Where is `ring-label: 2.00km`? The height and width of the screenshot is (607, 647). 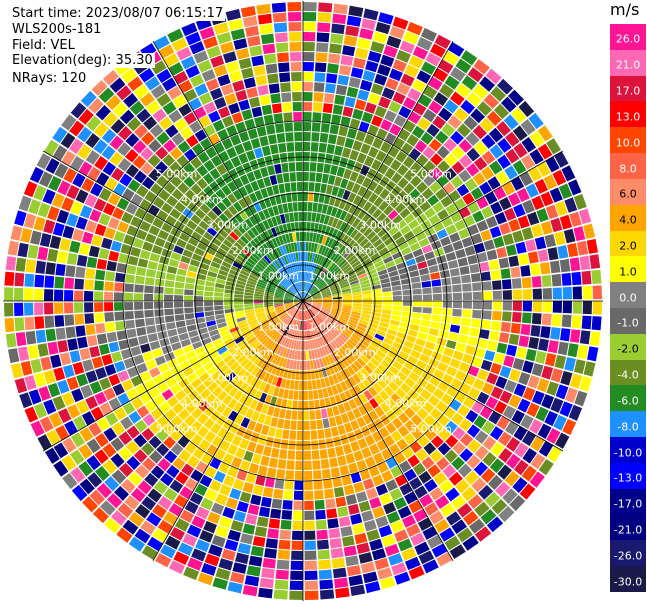
ring-label: 2.00km is located at coordinates (253, 352).